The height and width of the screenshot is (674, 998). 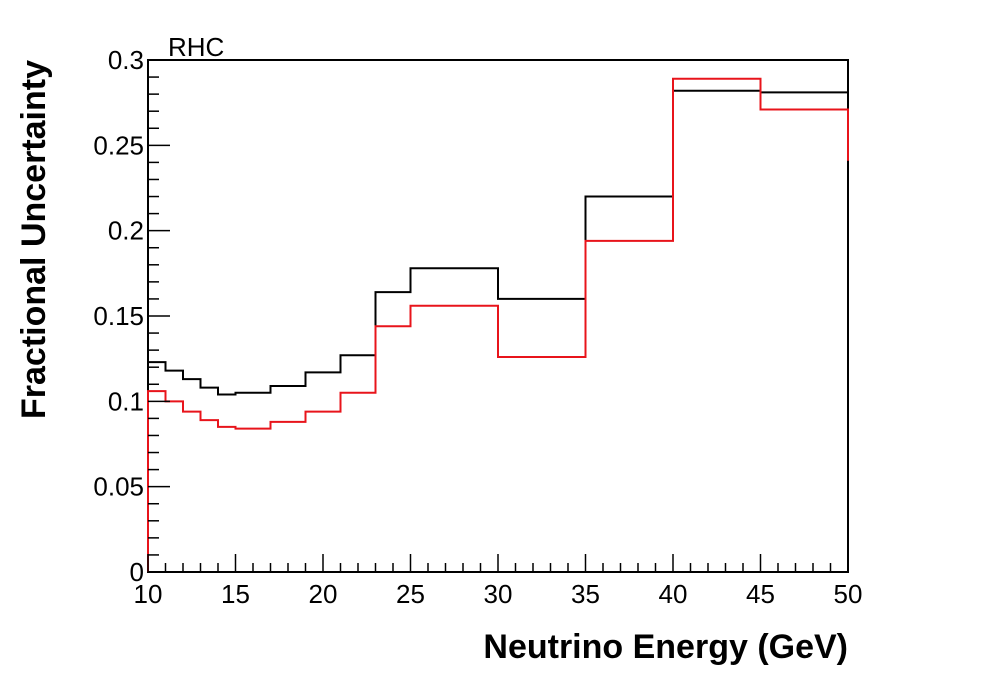 What do you see at coordinates (126, 231) in the screenshot?
I see `y-tick-label: 0.2` at bounding box center [126, 231].